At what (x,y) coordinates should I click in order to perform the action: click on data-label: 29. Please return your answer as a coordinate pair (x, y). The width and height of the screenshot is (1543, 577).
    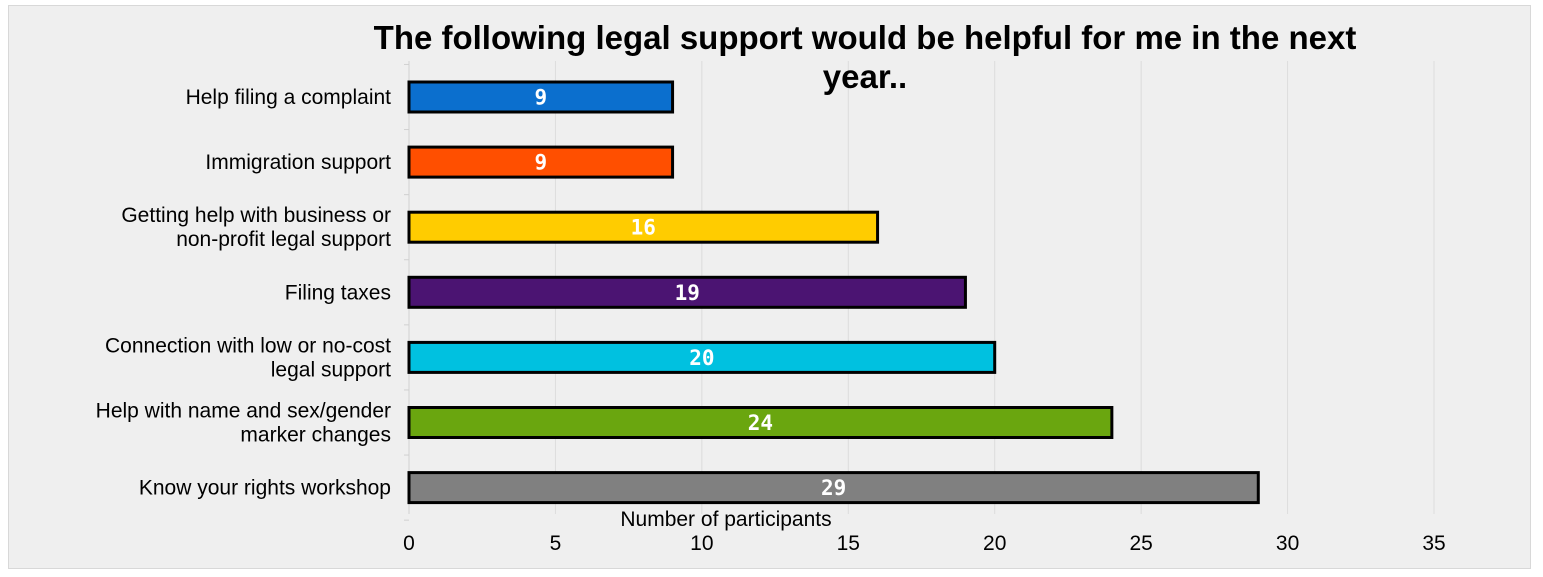
    Looking at the image, I should click on (833, 488).